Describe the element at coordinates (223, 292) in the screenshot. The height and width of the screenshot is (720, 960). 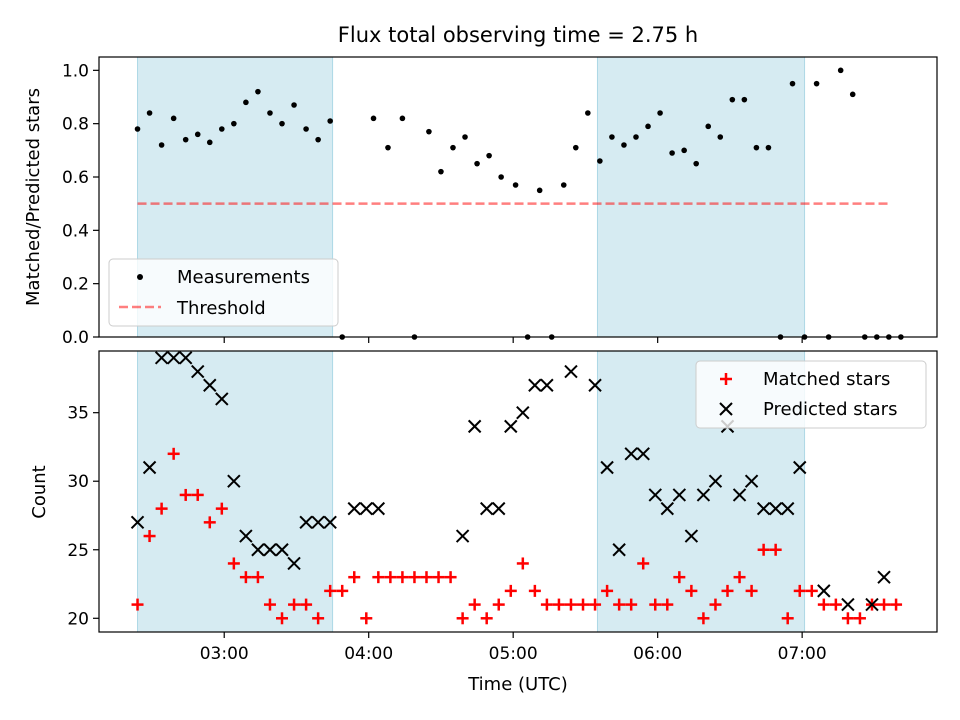
I see `ratio-legend-frame` at that location.